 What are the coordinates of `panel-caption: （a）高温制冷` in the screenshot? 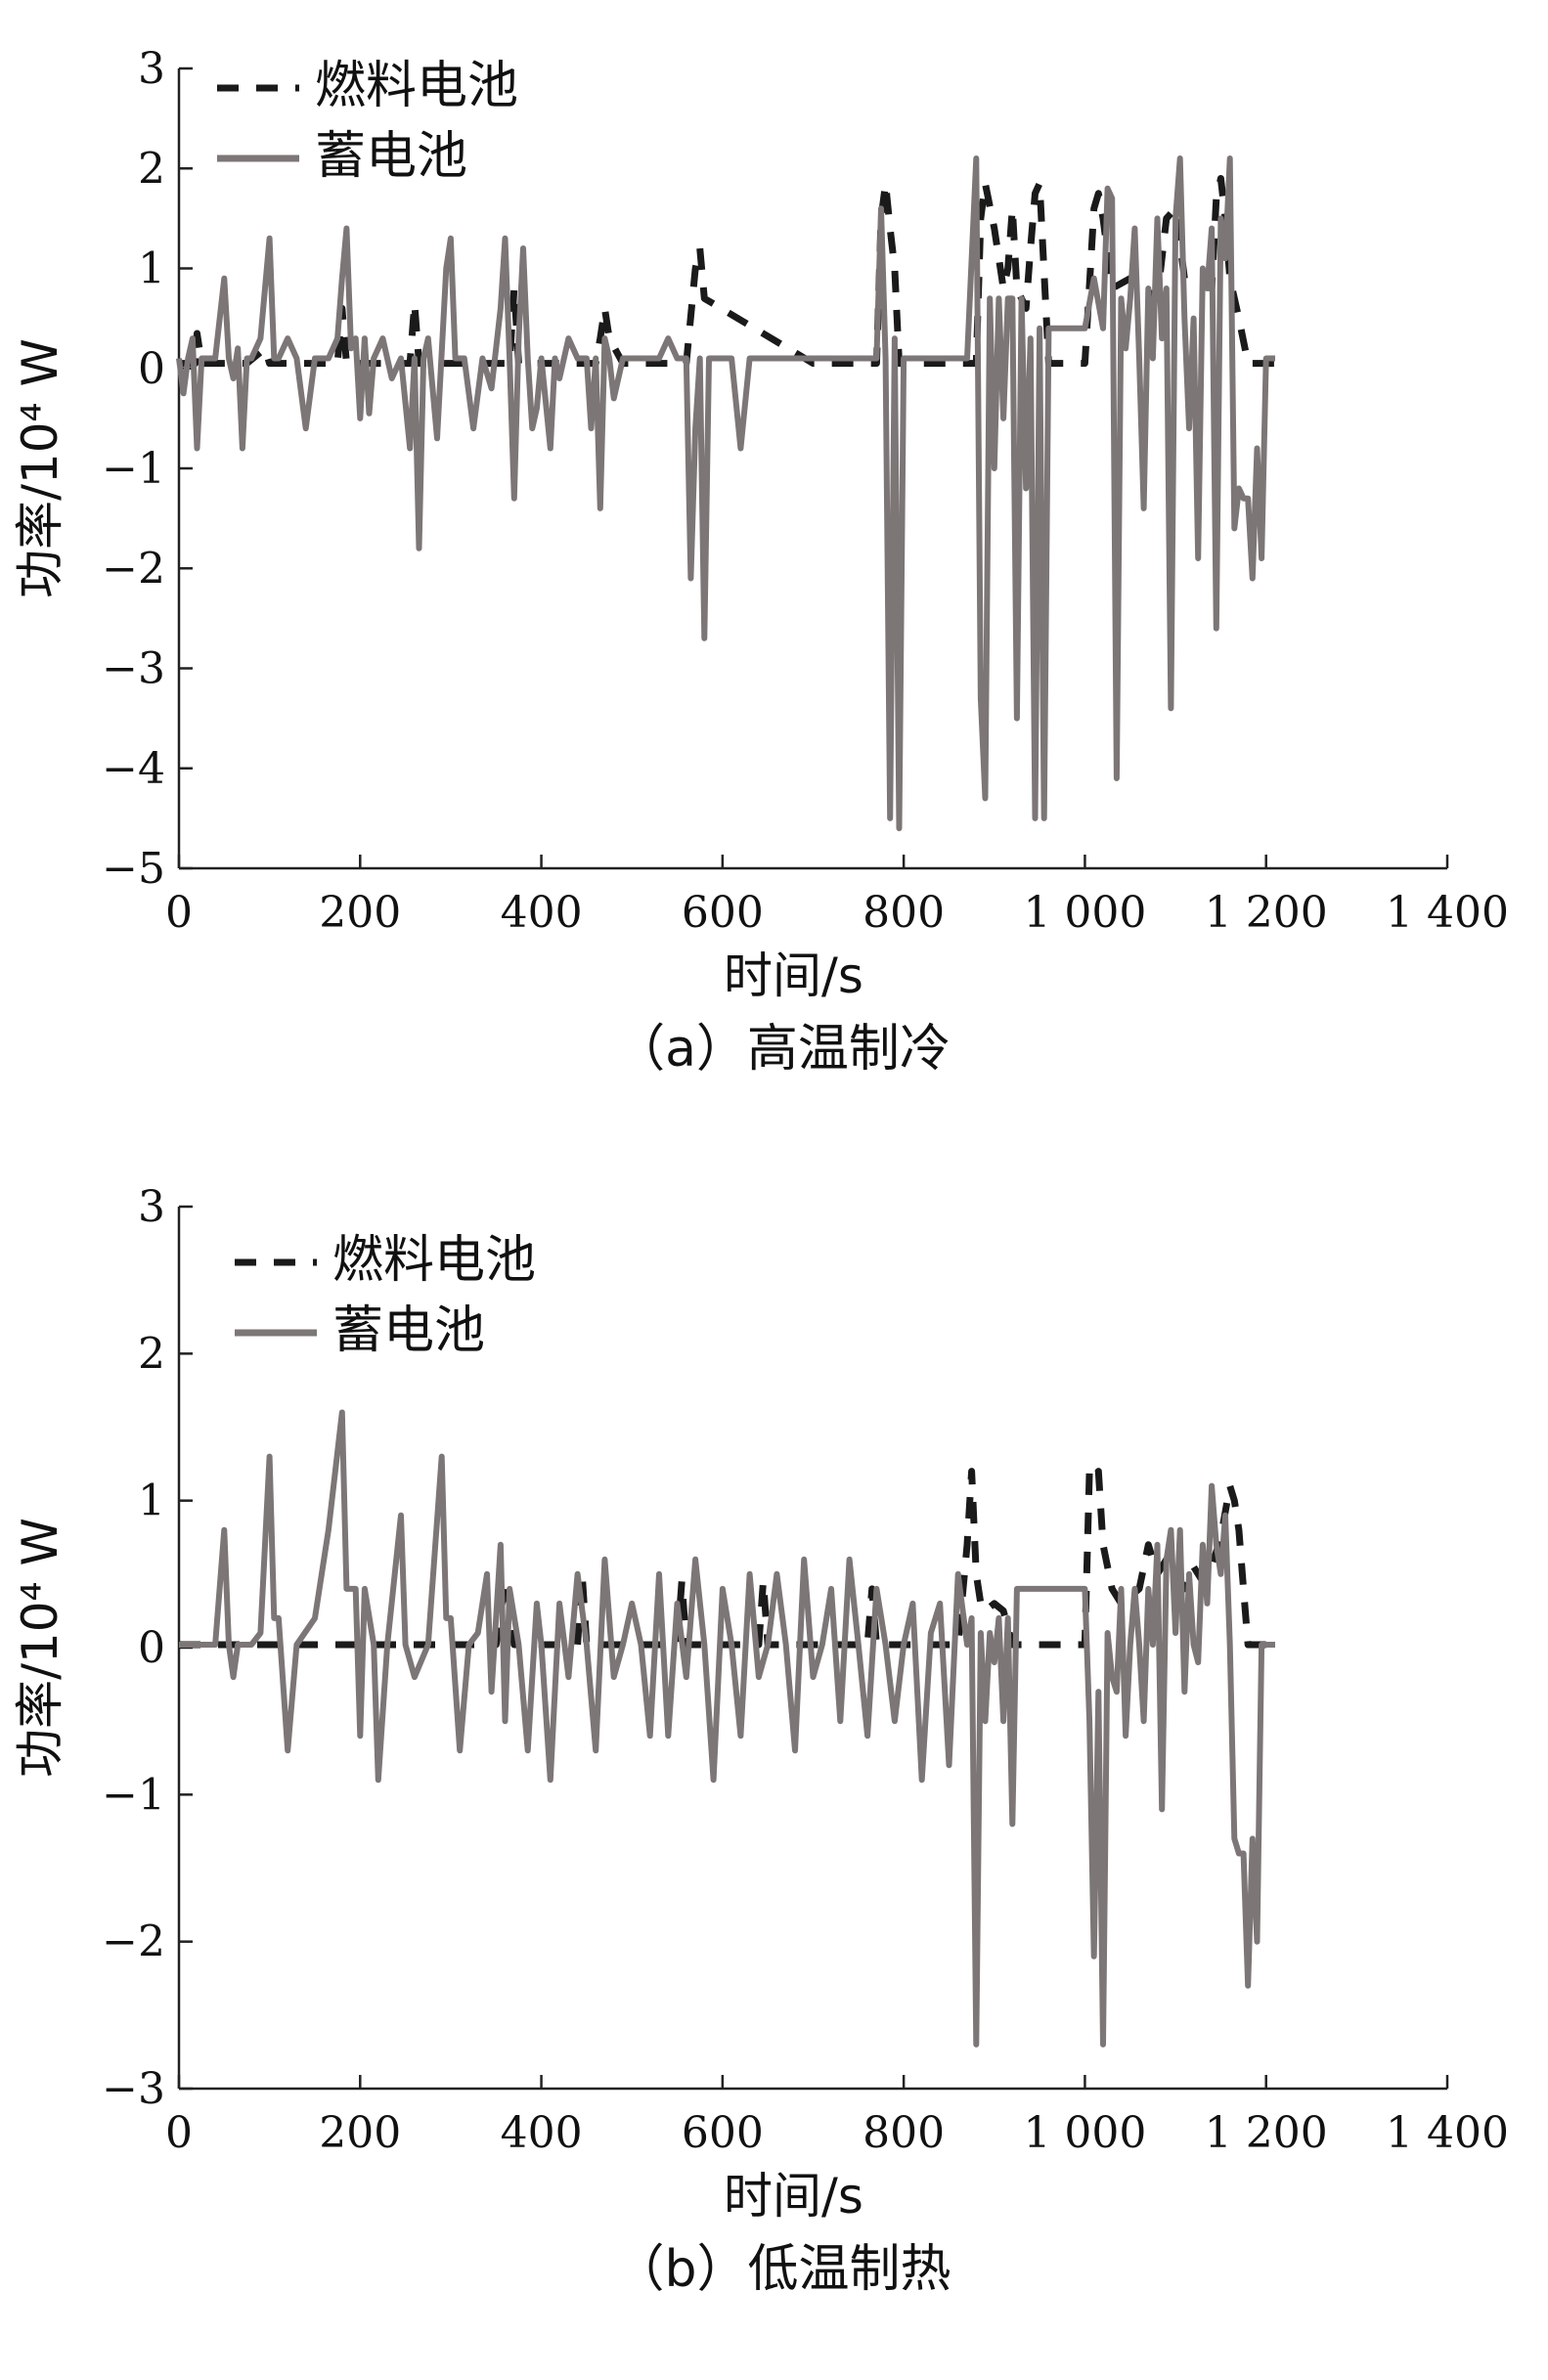 It's located at (782, 1049).